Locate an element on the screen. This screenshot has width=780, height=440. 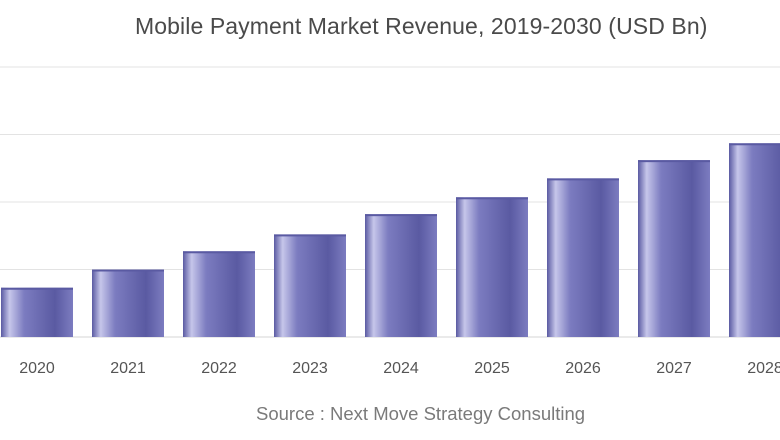
bar-top-2026 is located at coordinates (583, 179).